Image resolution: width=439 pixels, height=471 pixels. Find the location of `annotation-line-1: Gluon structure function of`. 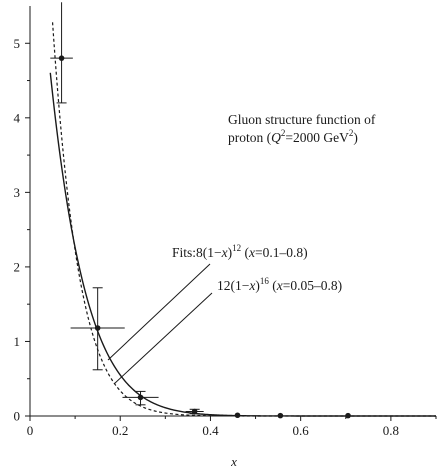

annotation-line-1: Gluon structure function of is located at coordinates (302, 119).